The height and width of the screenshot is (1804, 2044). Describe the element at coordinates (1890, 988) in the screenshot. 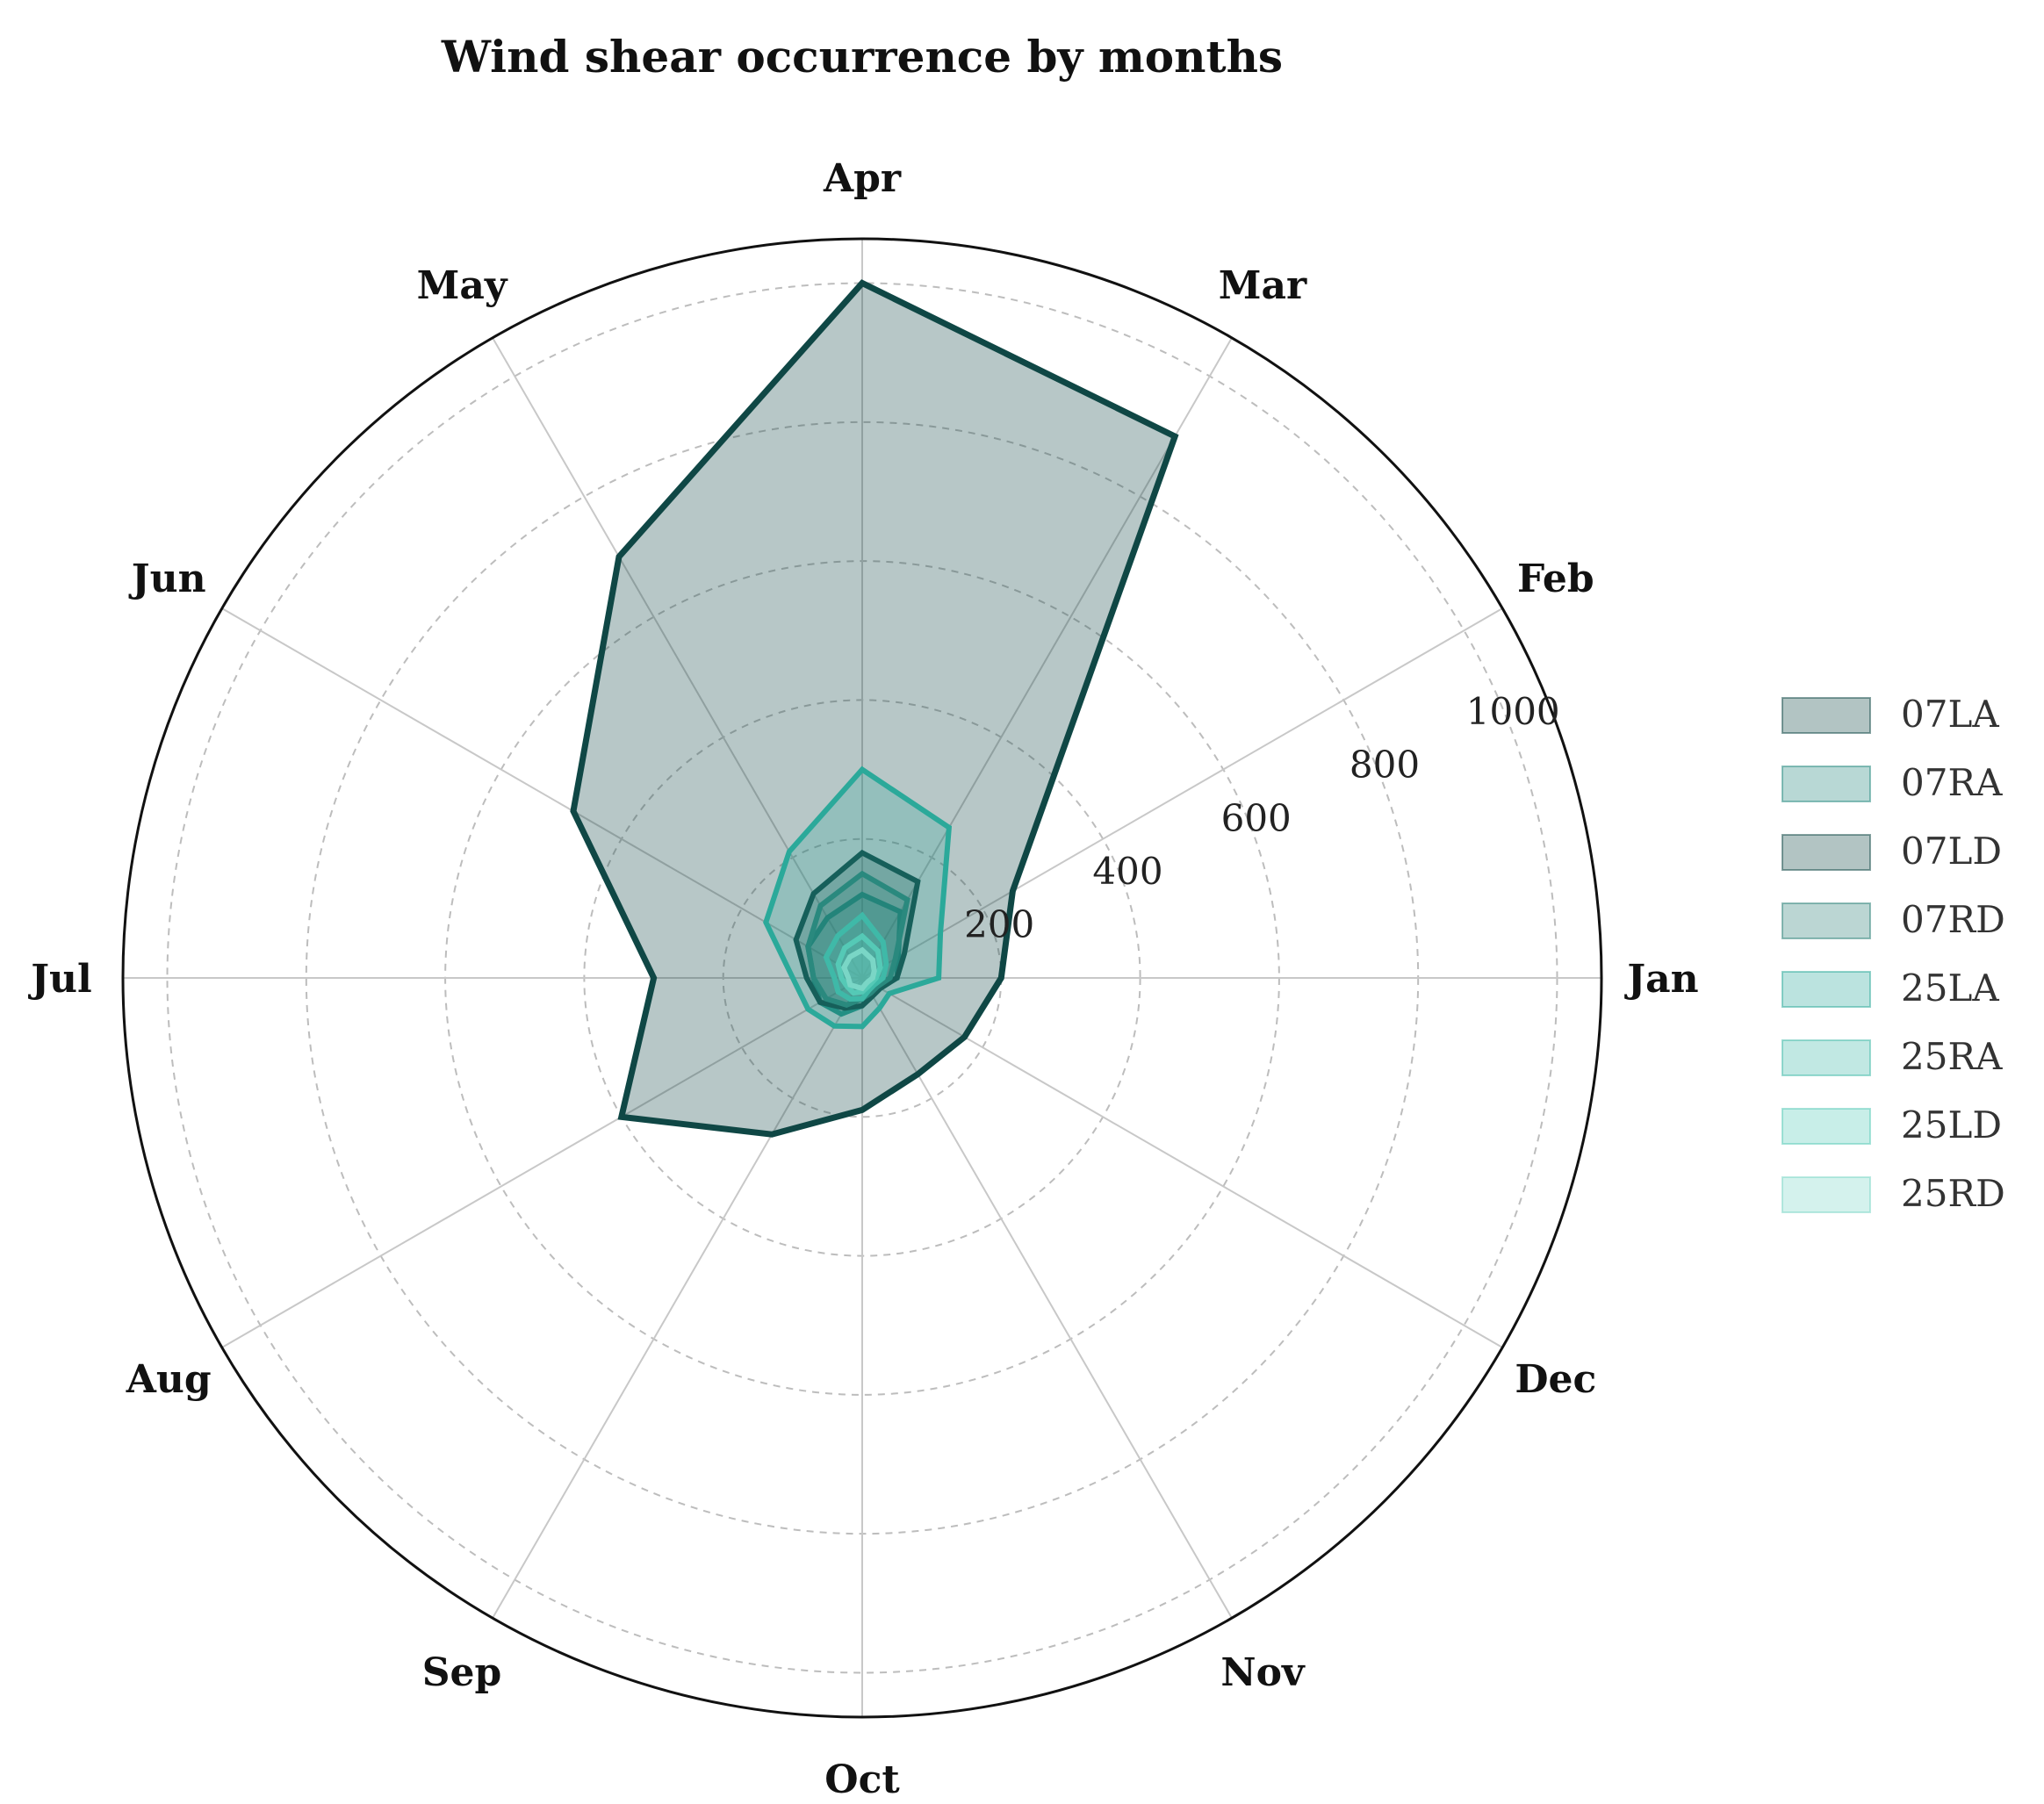

I see `legend-item-25la: 25LA` at that location.